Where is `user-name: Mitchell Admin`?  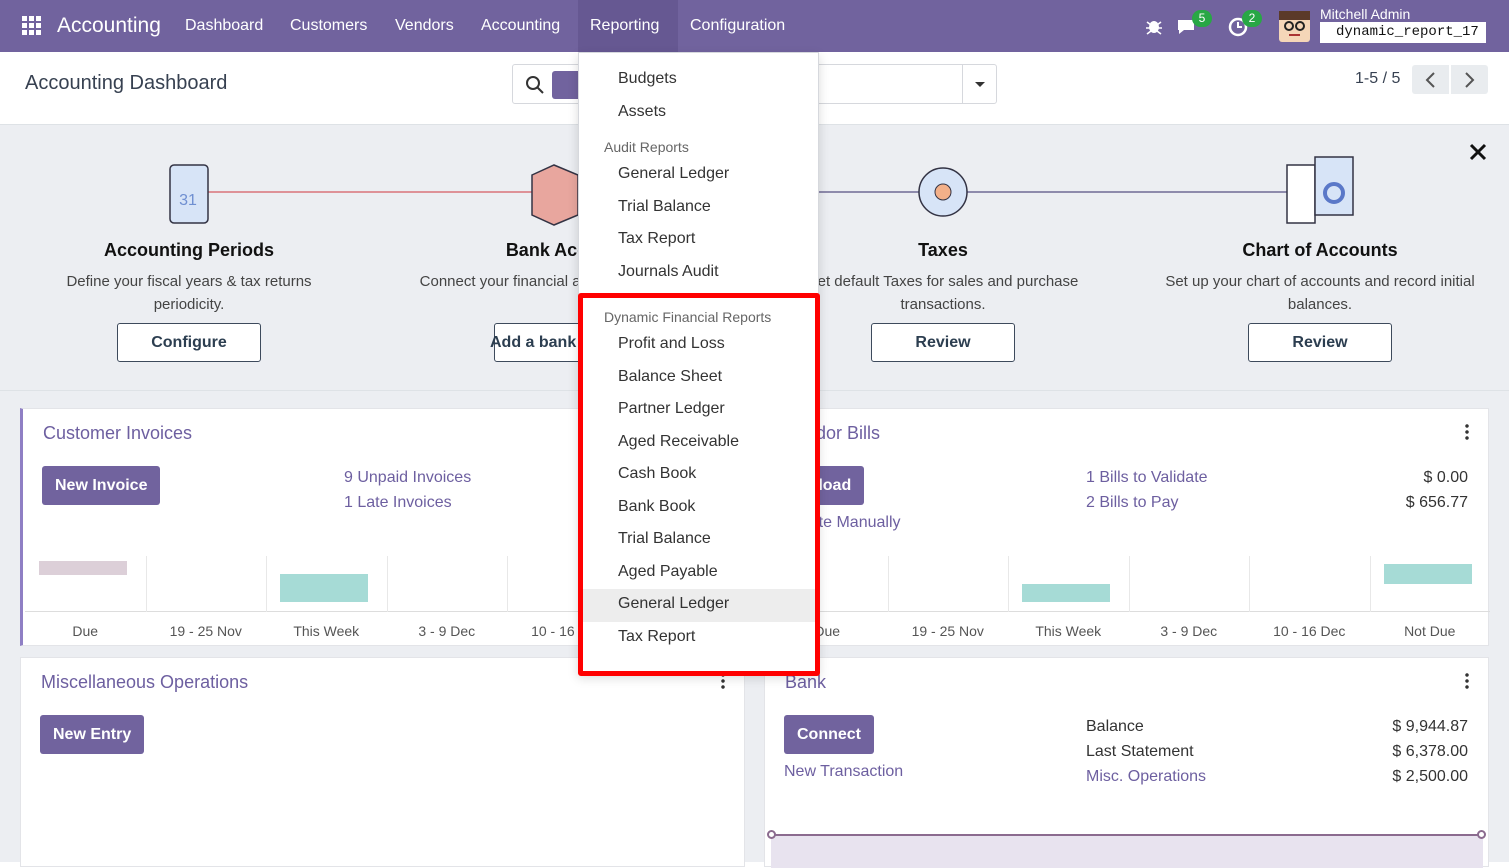 user-name: Mitchell Admin is located at coordinates (1365, 14).